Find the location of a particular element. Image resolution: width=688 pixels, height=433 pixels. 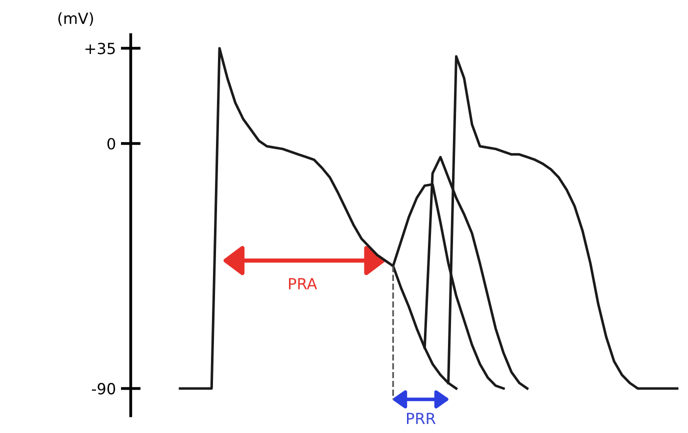

y-tick-label: +35 is located at coordinates (100, 48).